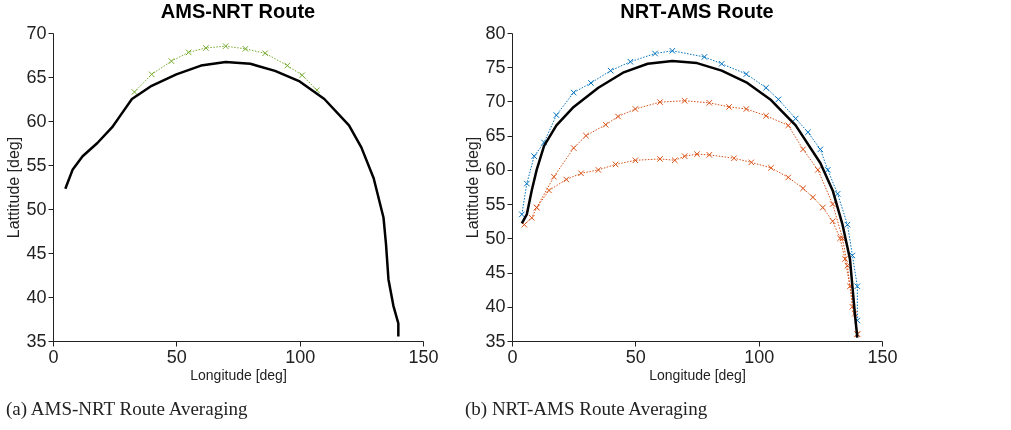  Describe the element at coordinates (495, 66) in the screenshot. I see `y-tick-label: 75` at that location.